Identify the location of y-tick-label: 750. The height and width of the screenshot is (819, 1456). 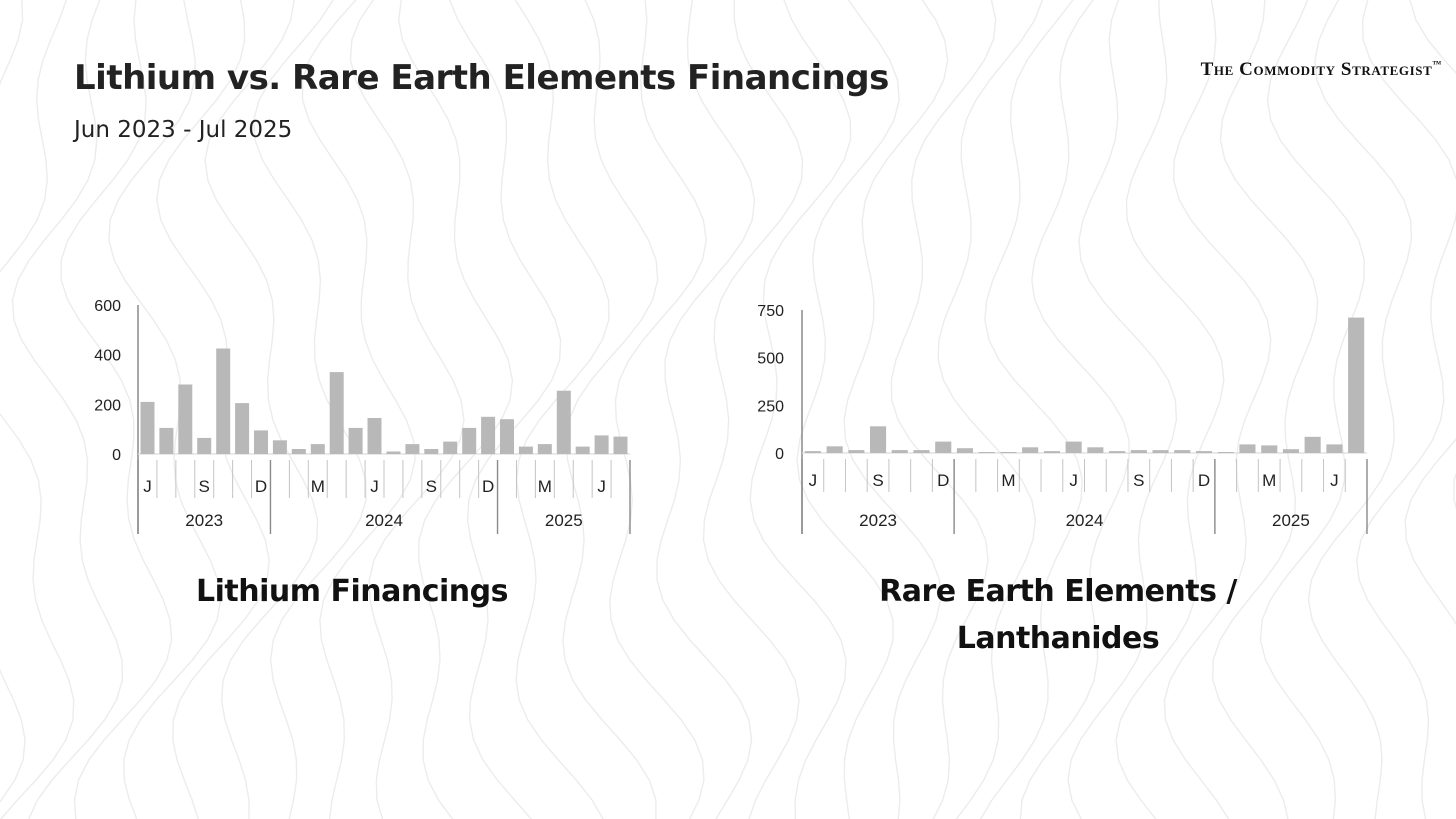
(770, 311).